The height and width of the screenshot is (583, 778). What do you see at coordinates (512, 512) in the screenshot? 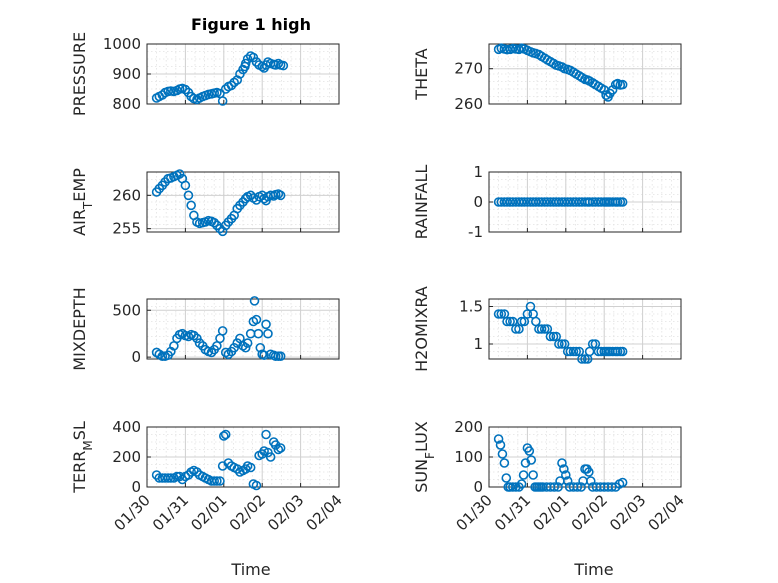
I see `x-tick-label: 01/31` at bounding box center [512, 512].